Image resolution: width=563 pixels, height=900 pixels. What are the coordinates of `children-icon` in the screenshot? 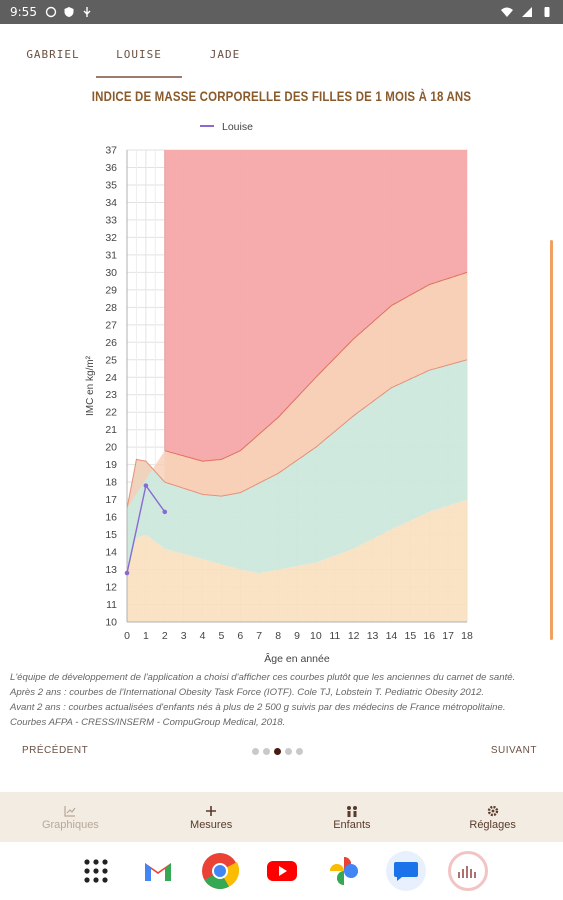 It's located at (351, 811).